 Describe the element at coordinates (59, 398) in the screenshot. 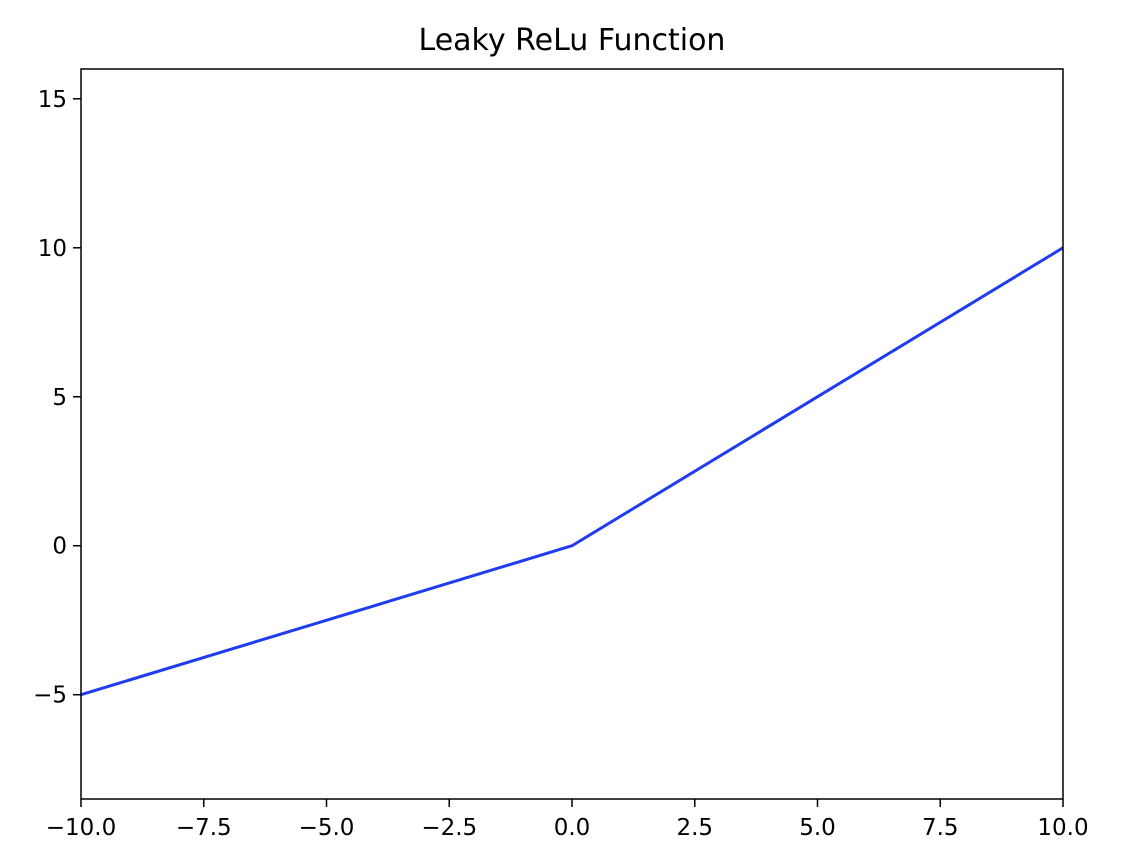

I see `y-tick-label: 5` at that location.